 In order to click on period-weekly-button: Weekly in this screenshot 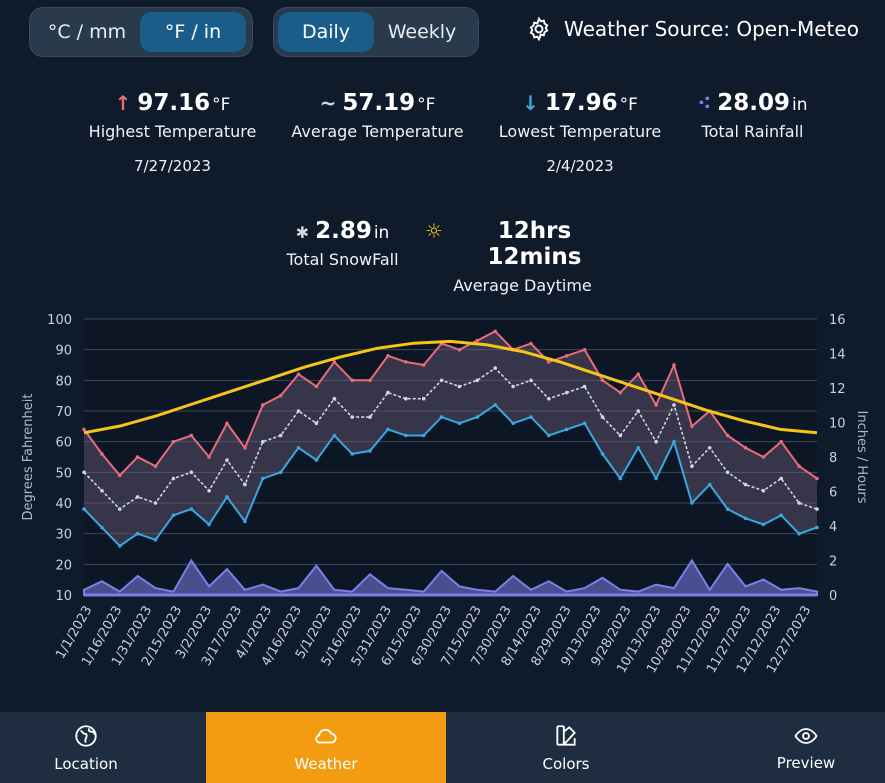, I will do `click(422, 32)`.